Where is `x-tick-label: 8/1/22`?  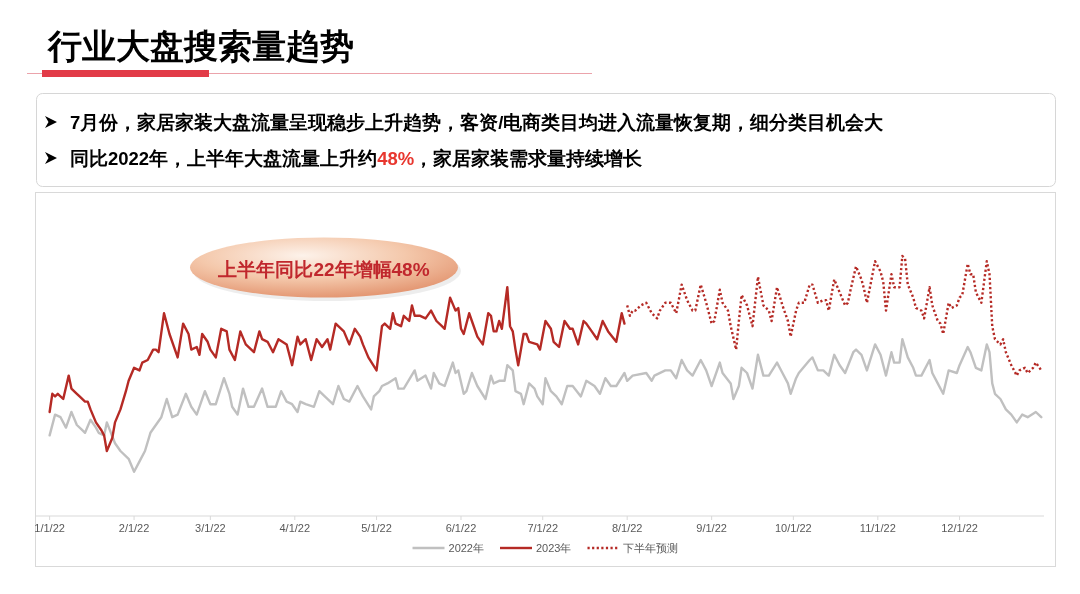
x-tick-label: 8/1/22 is located at coordinates (627, 528).